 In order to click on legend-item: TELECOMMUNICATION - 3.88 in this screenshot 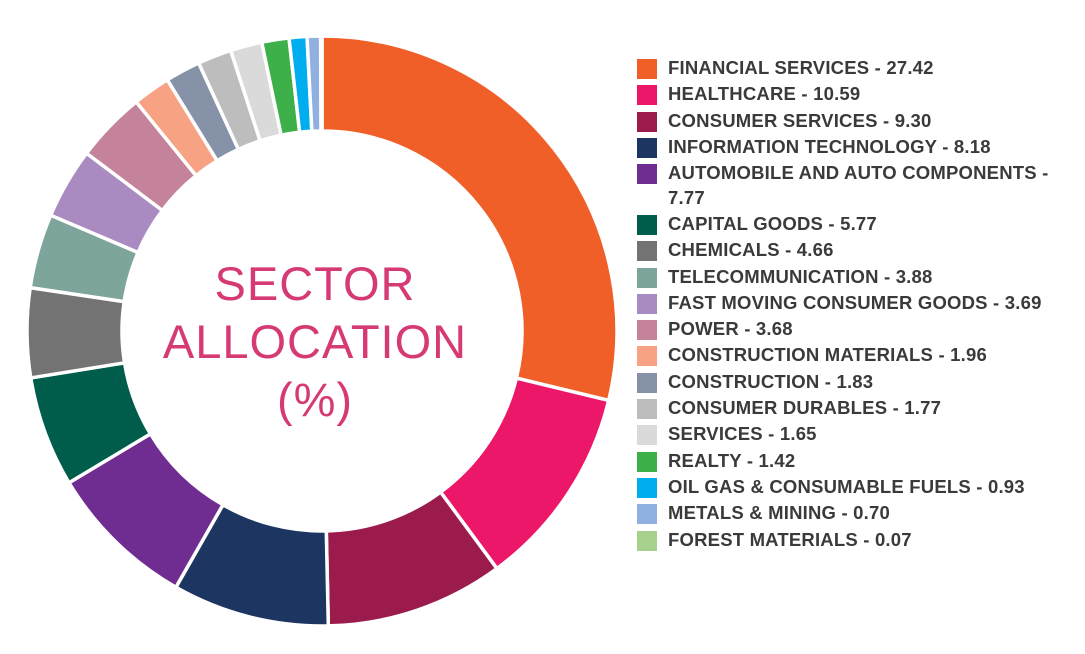, I will do `click(857, 277)`.